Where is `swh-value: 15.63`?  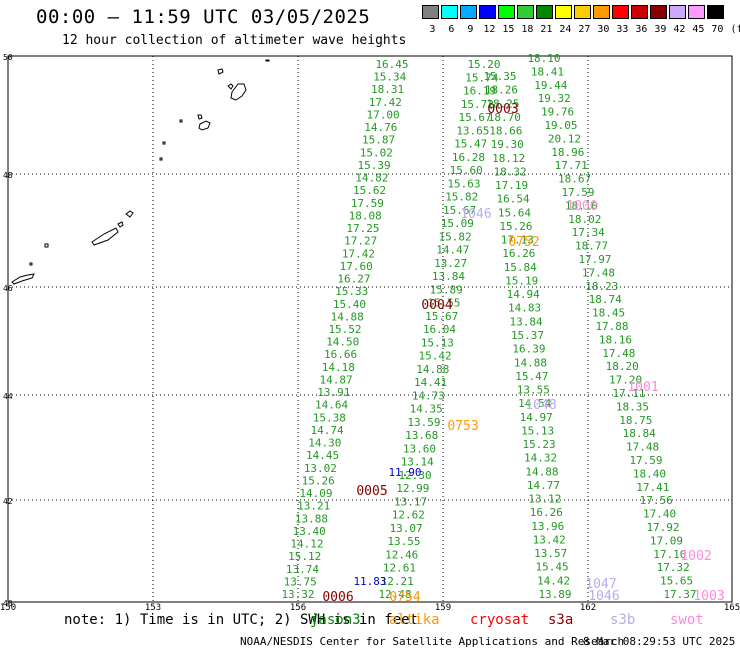 swh-value: 15.63 is located at coordinates (463, 183).